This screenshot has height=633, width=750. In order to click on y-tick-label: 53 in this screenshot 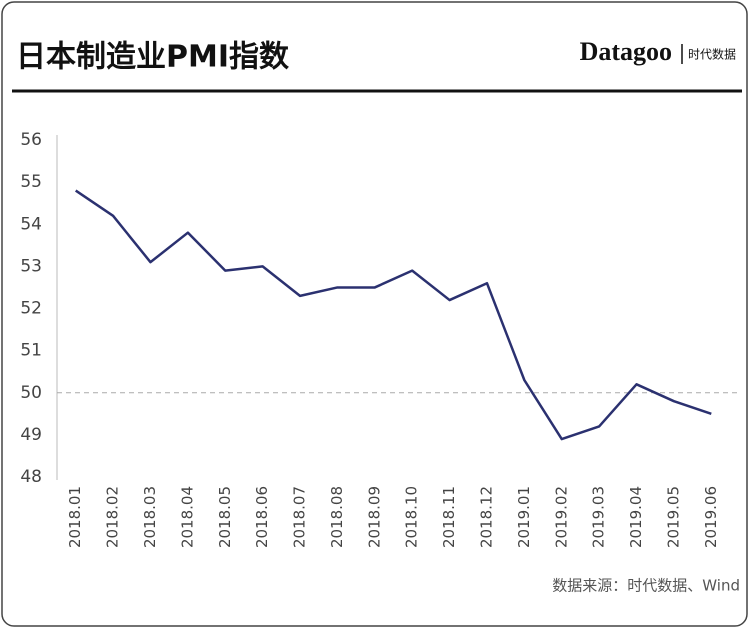, I will do `click(31, 266)`.